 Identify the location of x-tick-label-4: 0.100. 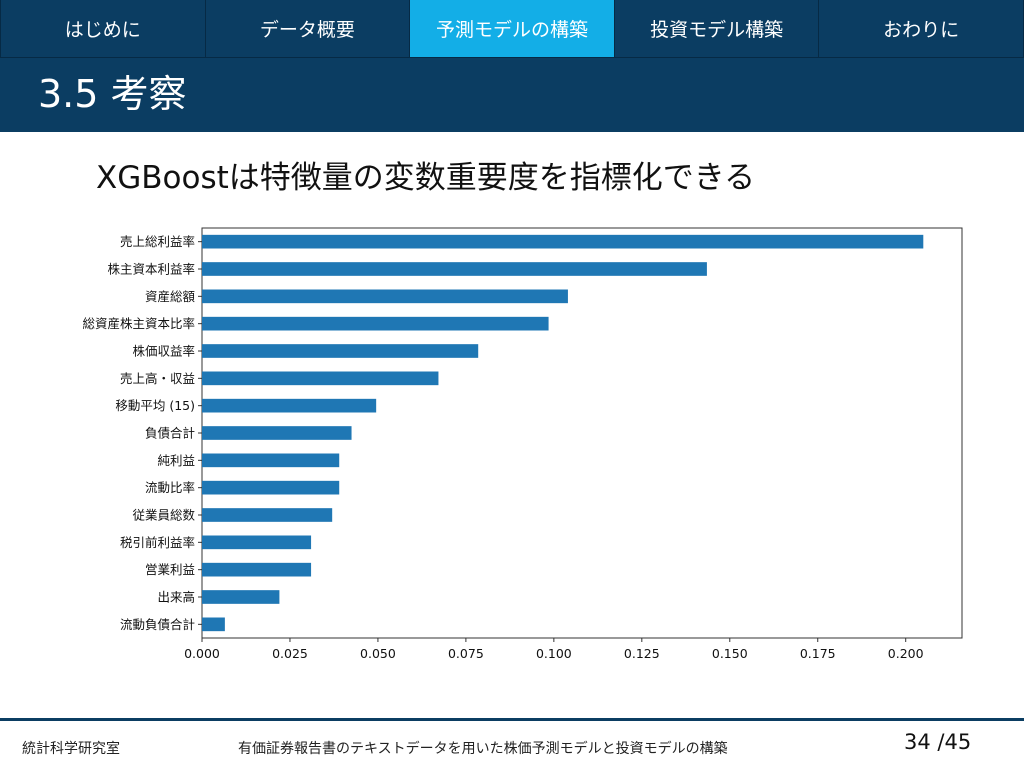
(554, 653).